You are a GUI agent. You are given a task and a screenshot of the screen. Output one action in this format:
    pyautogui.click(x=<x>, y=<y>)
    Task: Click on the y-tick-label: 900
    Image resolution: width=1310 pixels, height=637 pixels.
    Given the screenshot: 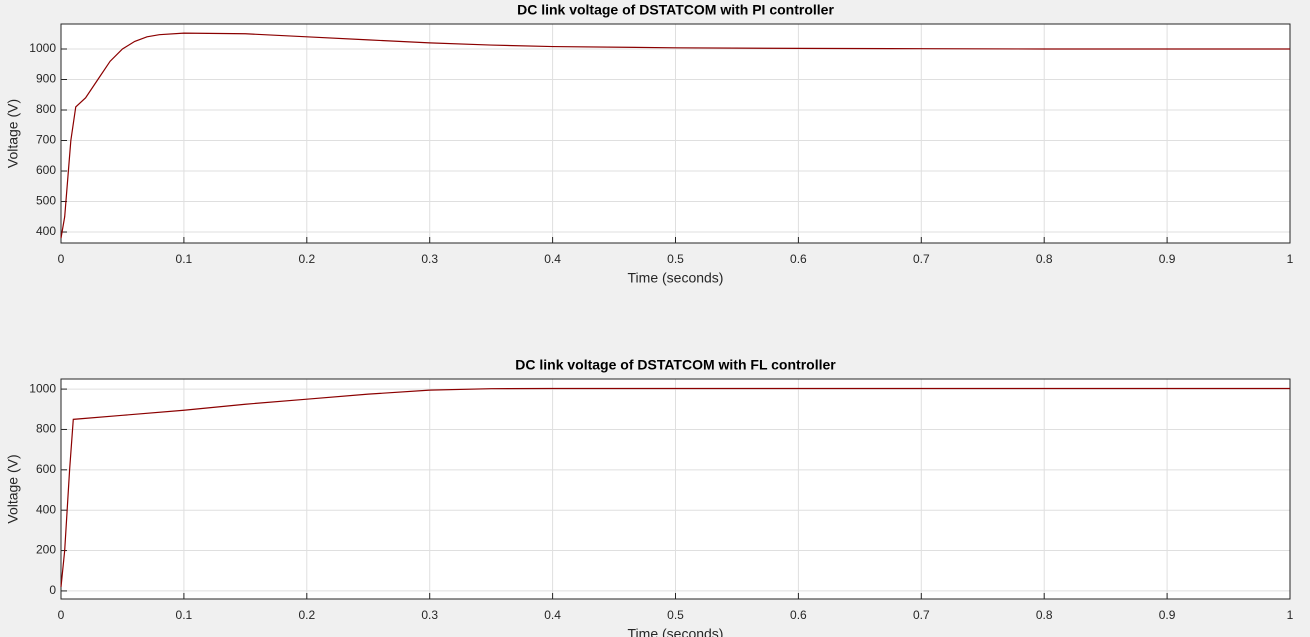 What is the action you would take?
    pyautogui.click(x=46, y=79)
    